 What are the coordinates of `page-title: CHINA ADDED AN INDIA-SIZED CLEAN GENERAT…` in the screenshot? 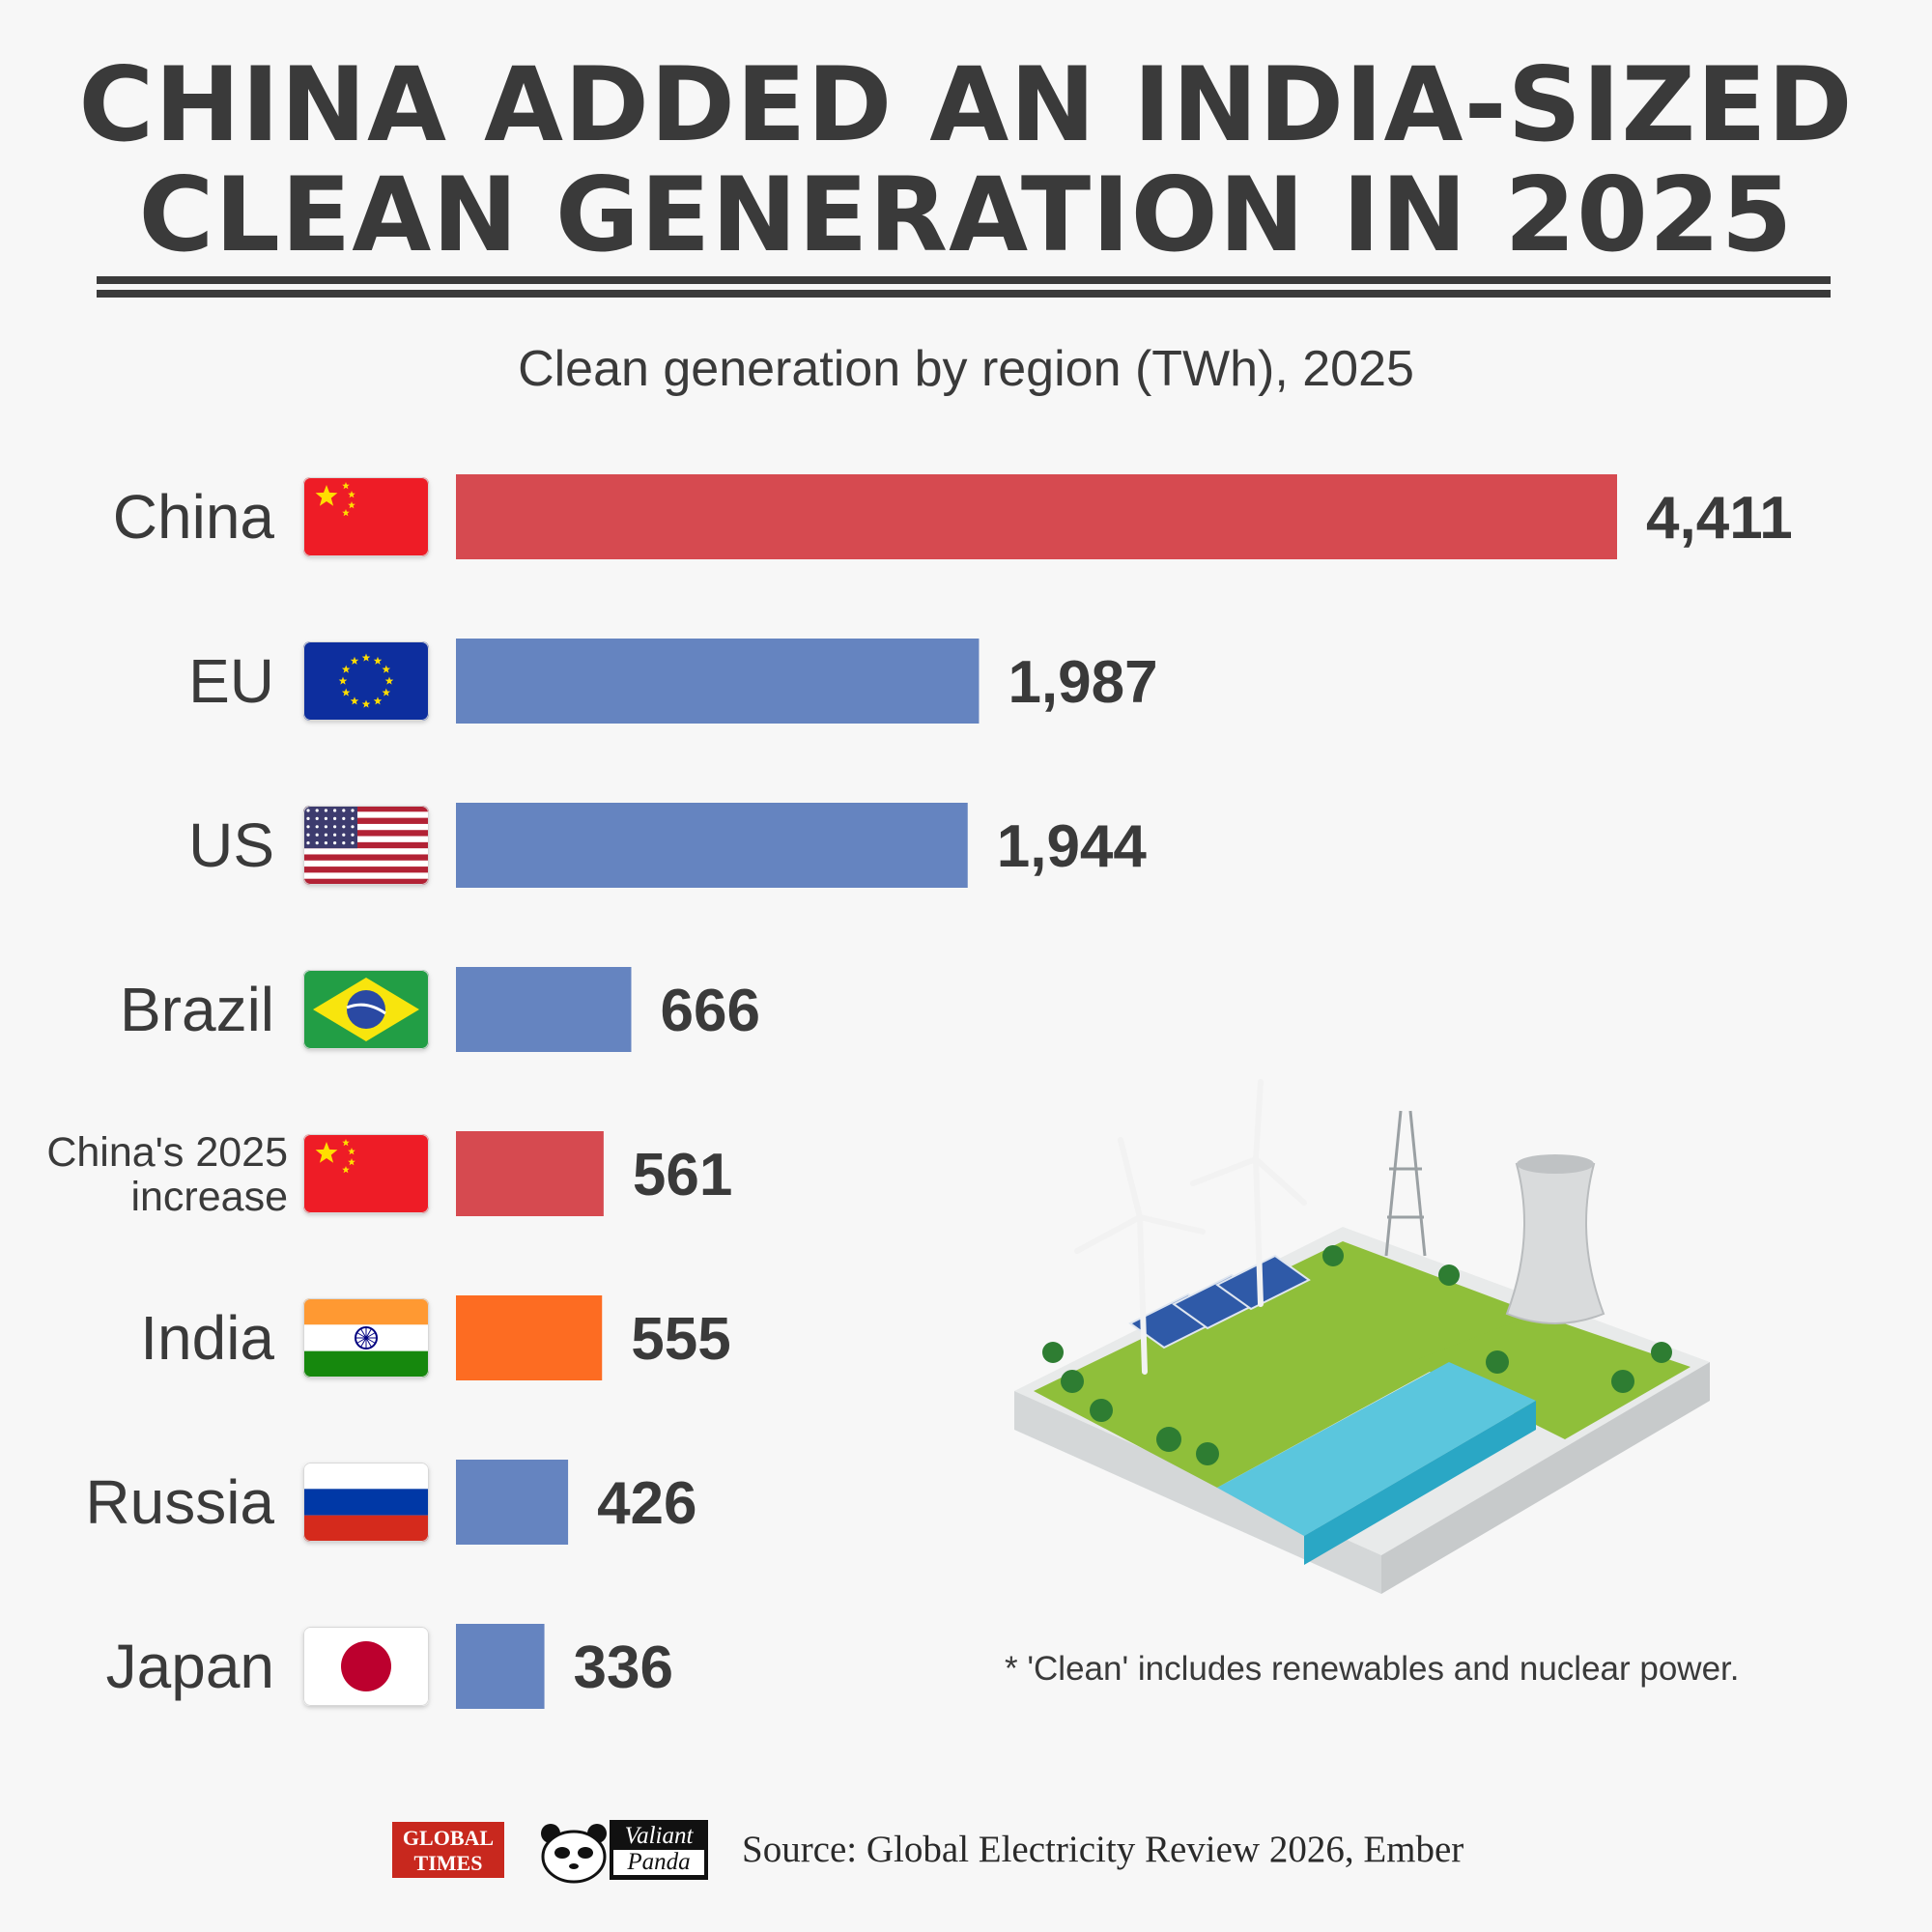 It's located at (966, 160).